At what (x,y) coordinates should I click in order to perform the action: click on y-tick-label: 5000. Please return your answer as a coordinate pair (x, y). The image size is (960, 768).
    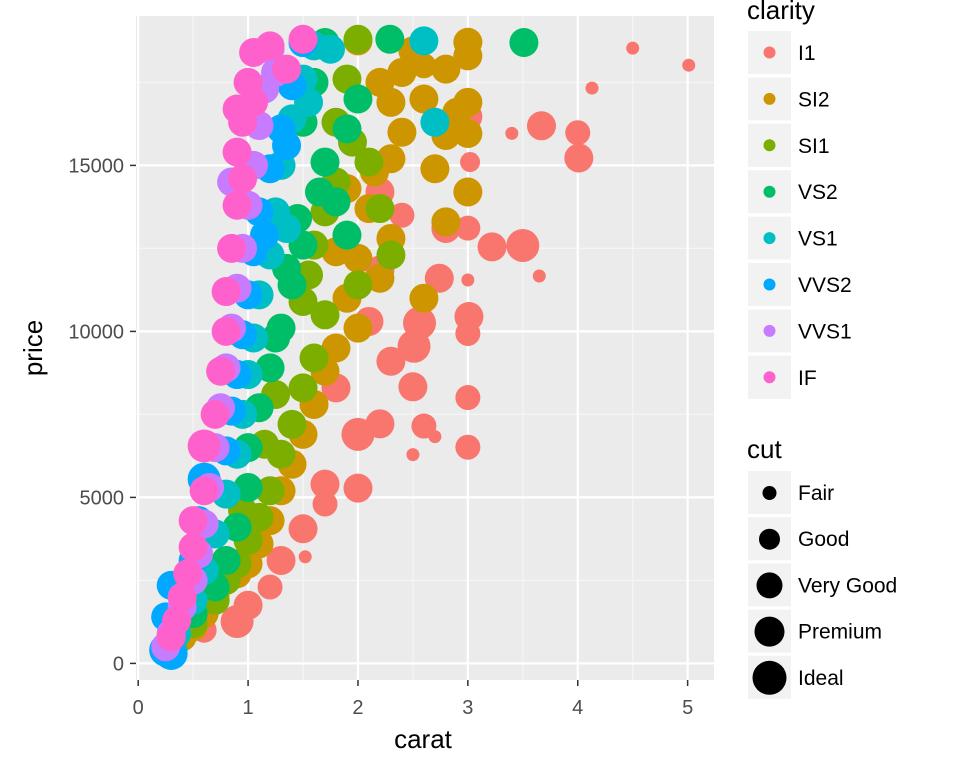
    Looking at the image, I should click on (102, 498).